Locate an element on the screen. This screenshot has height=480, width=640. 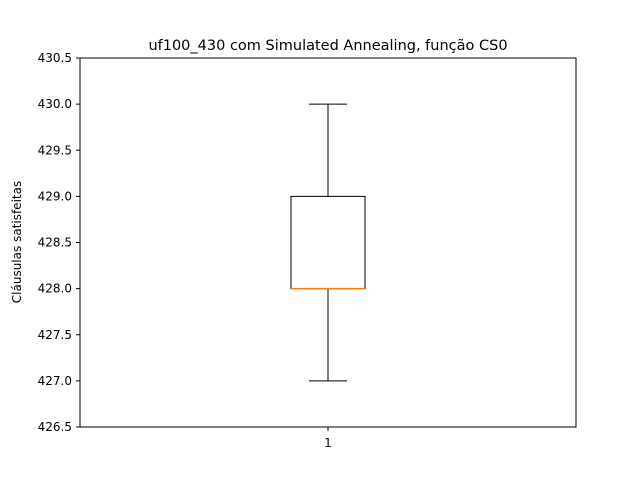
y-tick-label: 429.0 is located at coordinates (55, 196).